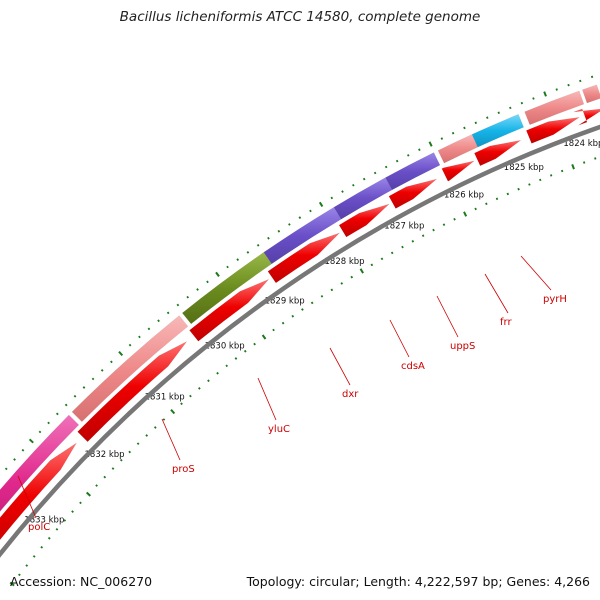 The height and width of the screenshot is (600, 600). What do you see at coordinates (229, 310) in the screenshot?
I see `yluC-upper-gene` at bounding box center [229, 310].